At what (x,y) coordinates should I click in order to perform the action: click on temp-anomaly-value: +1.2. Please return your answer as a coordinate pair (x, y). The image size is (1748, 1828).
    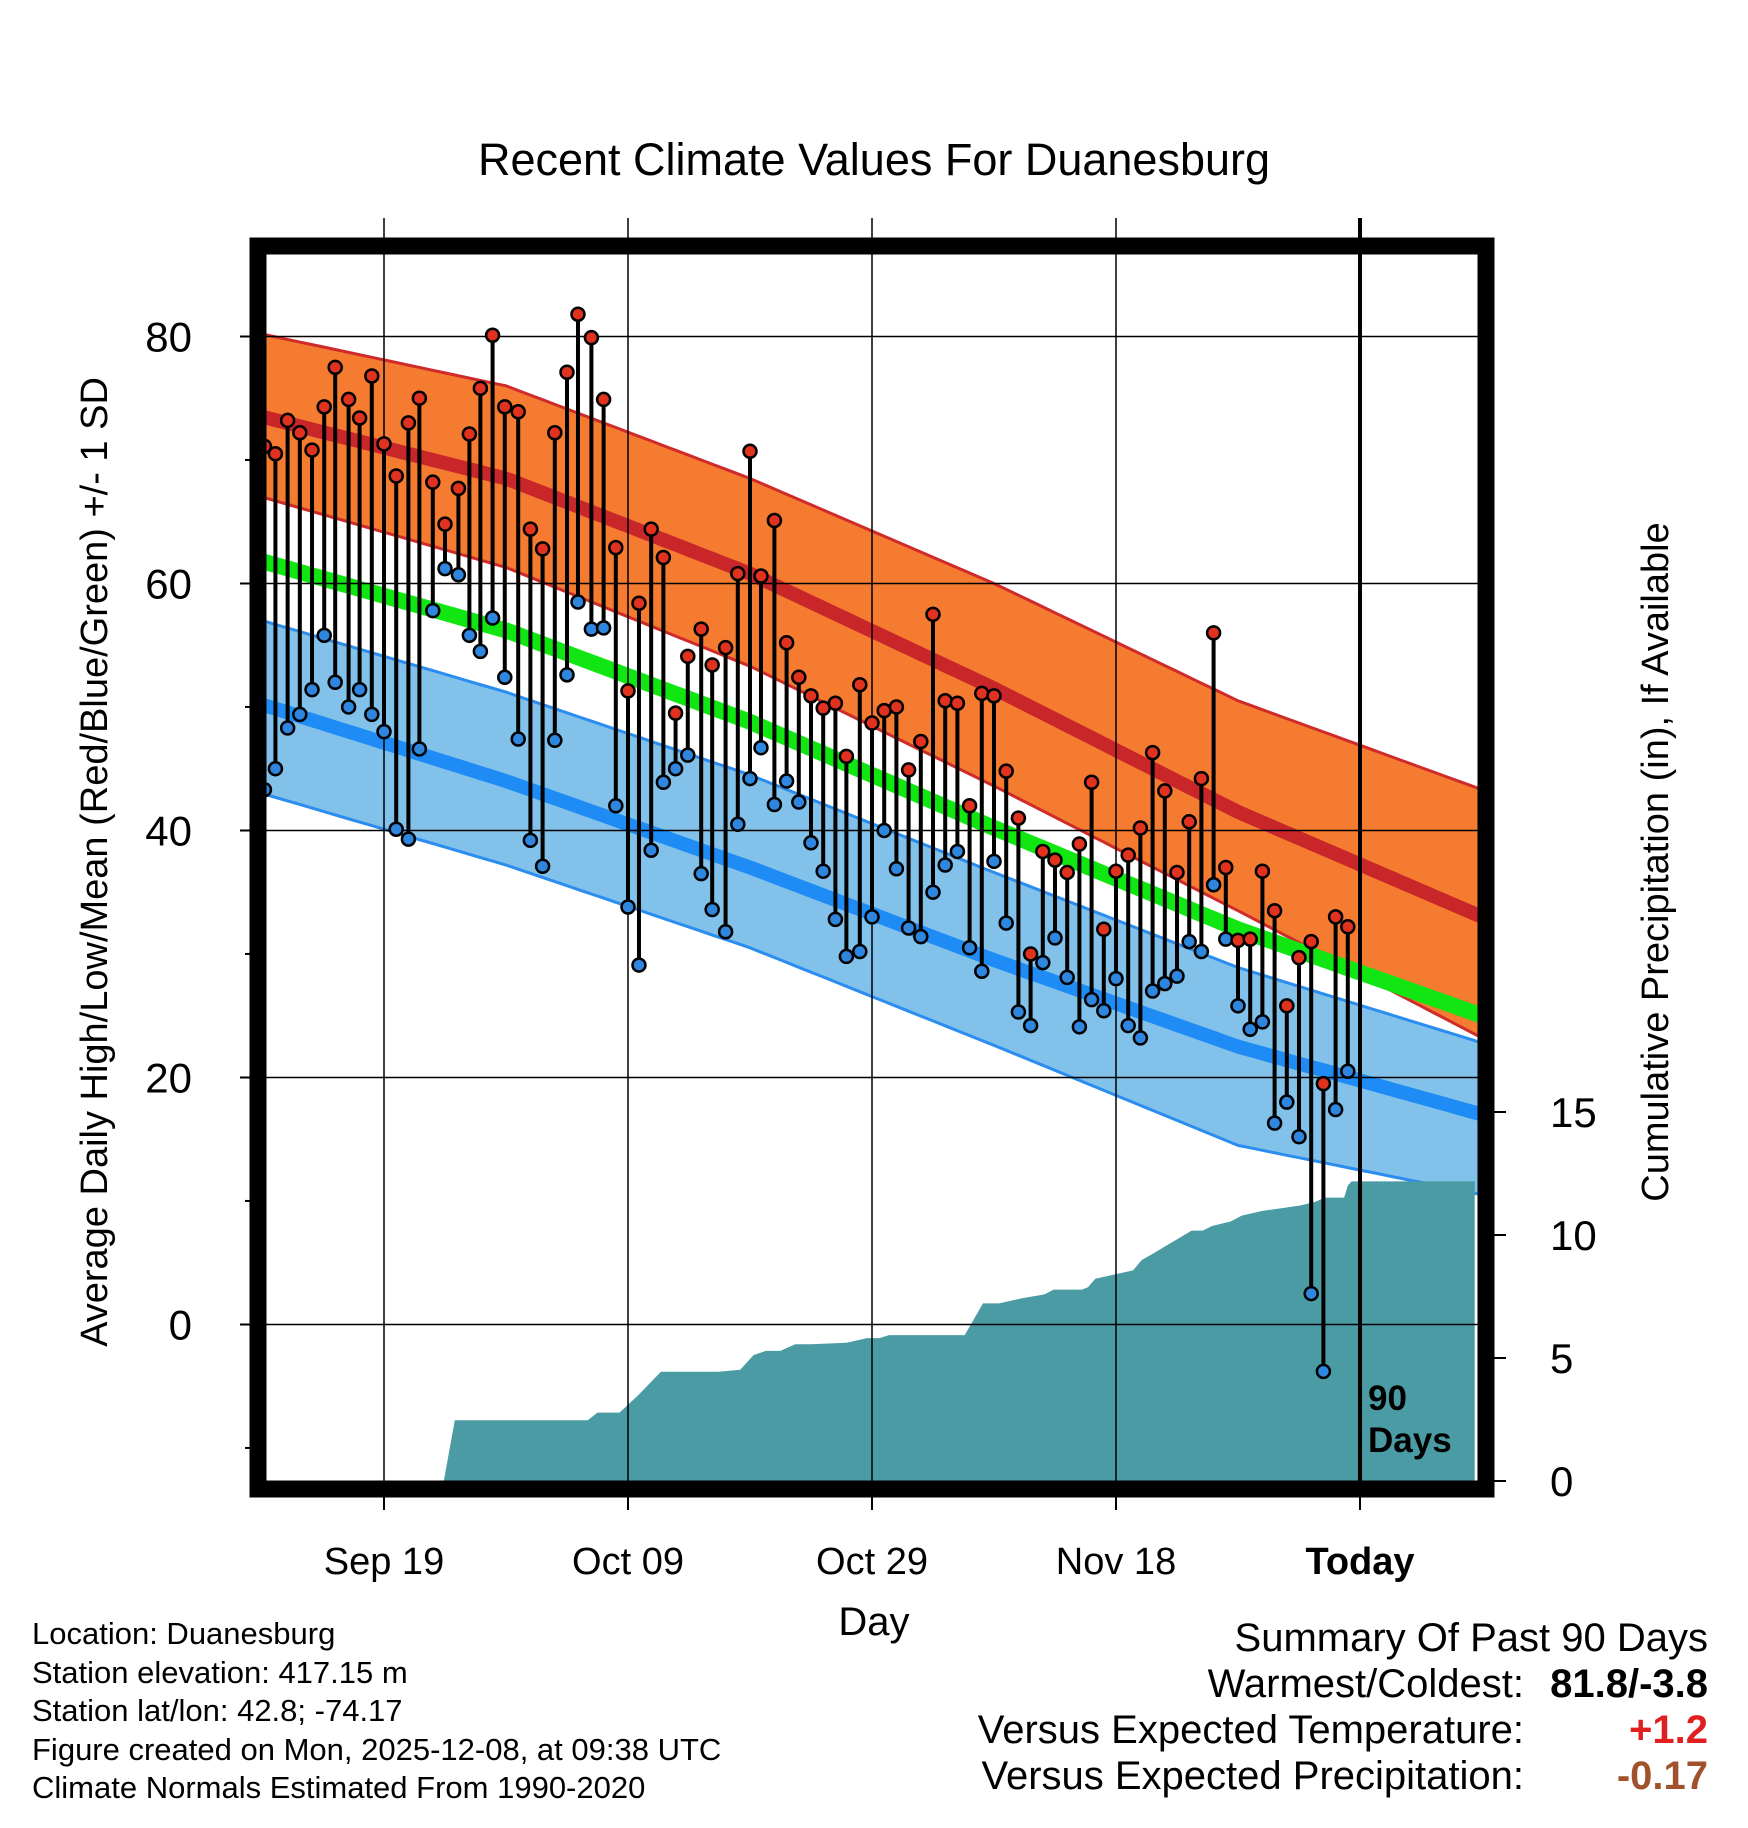
    Looking at the image, I should click on (1668, 1730).